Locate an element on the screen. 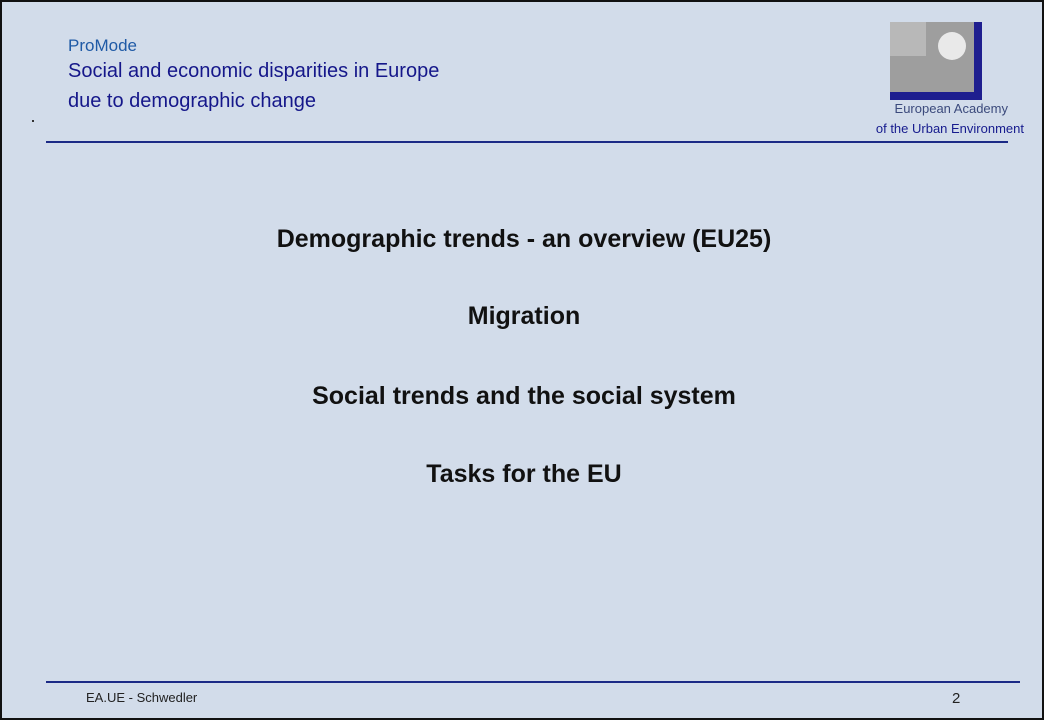 The image size is (1044, 720). footer-divider is located at coordinates (533, 682).